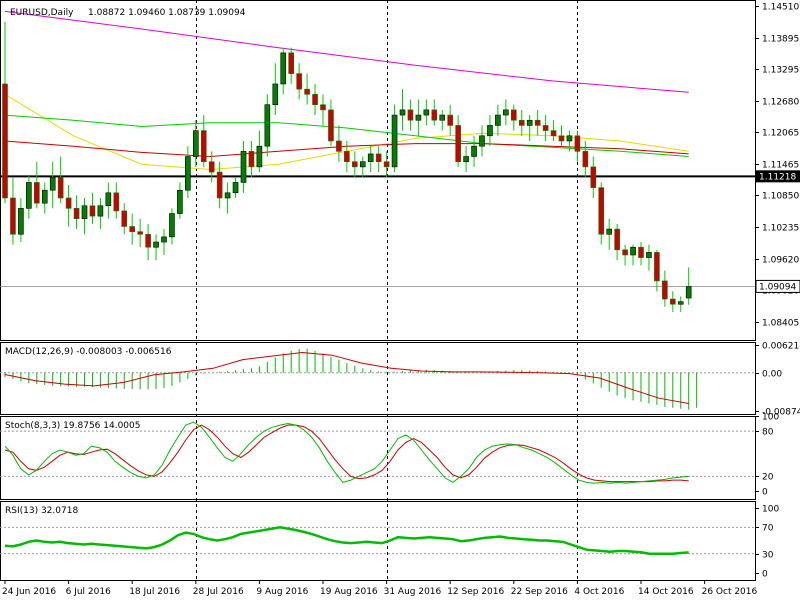 The width and height of the screenshot is (800, 600). Describe the element at coordinates (346, 377) in the screenshot. I see `macd-signal-line` at that location.